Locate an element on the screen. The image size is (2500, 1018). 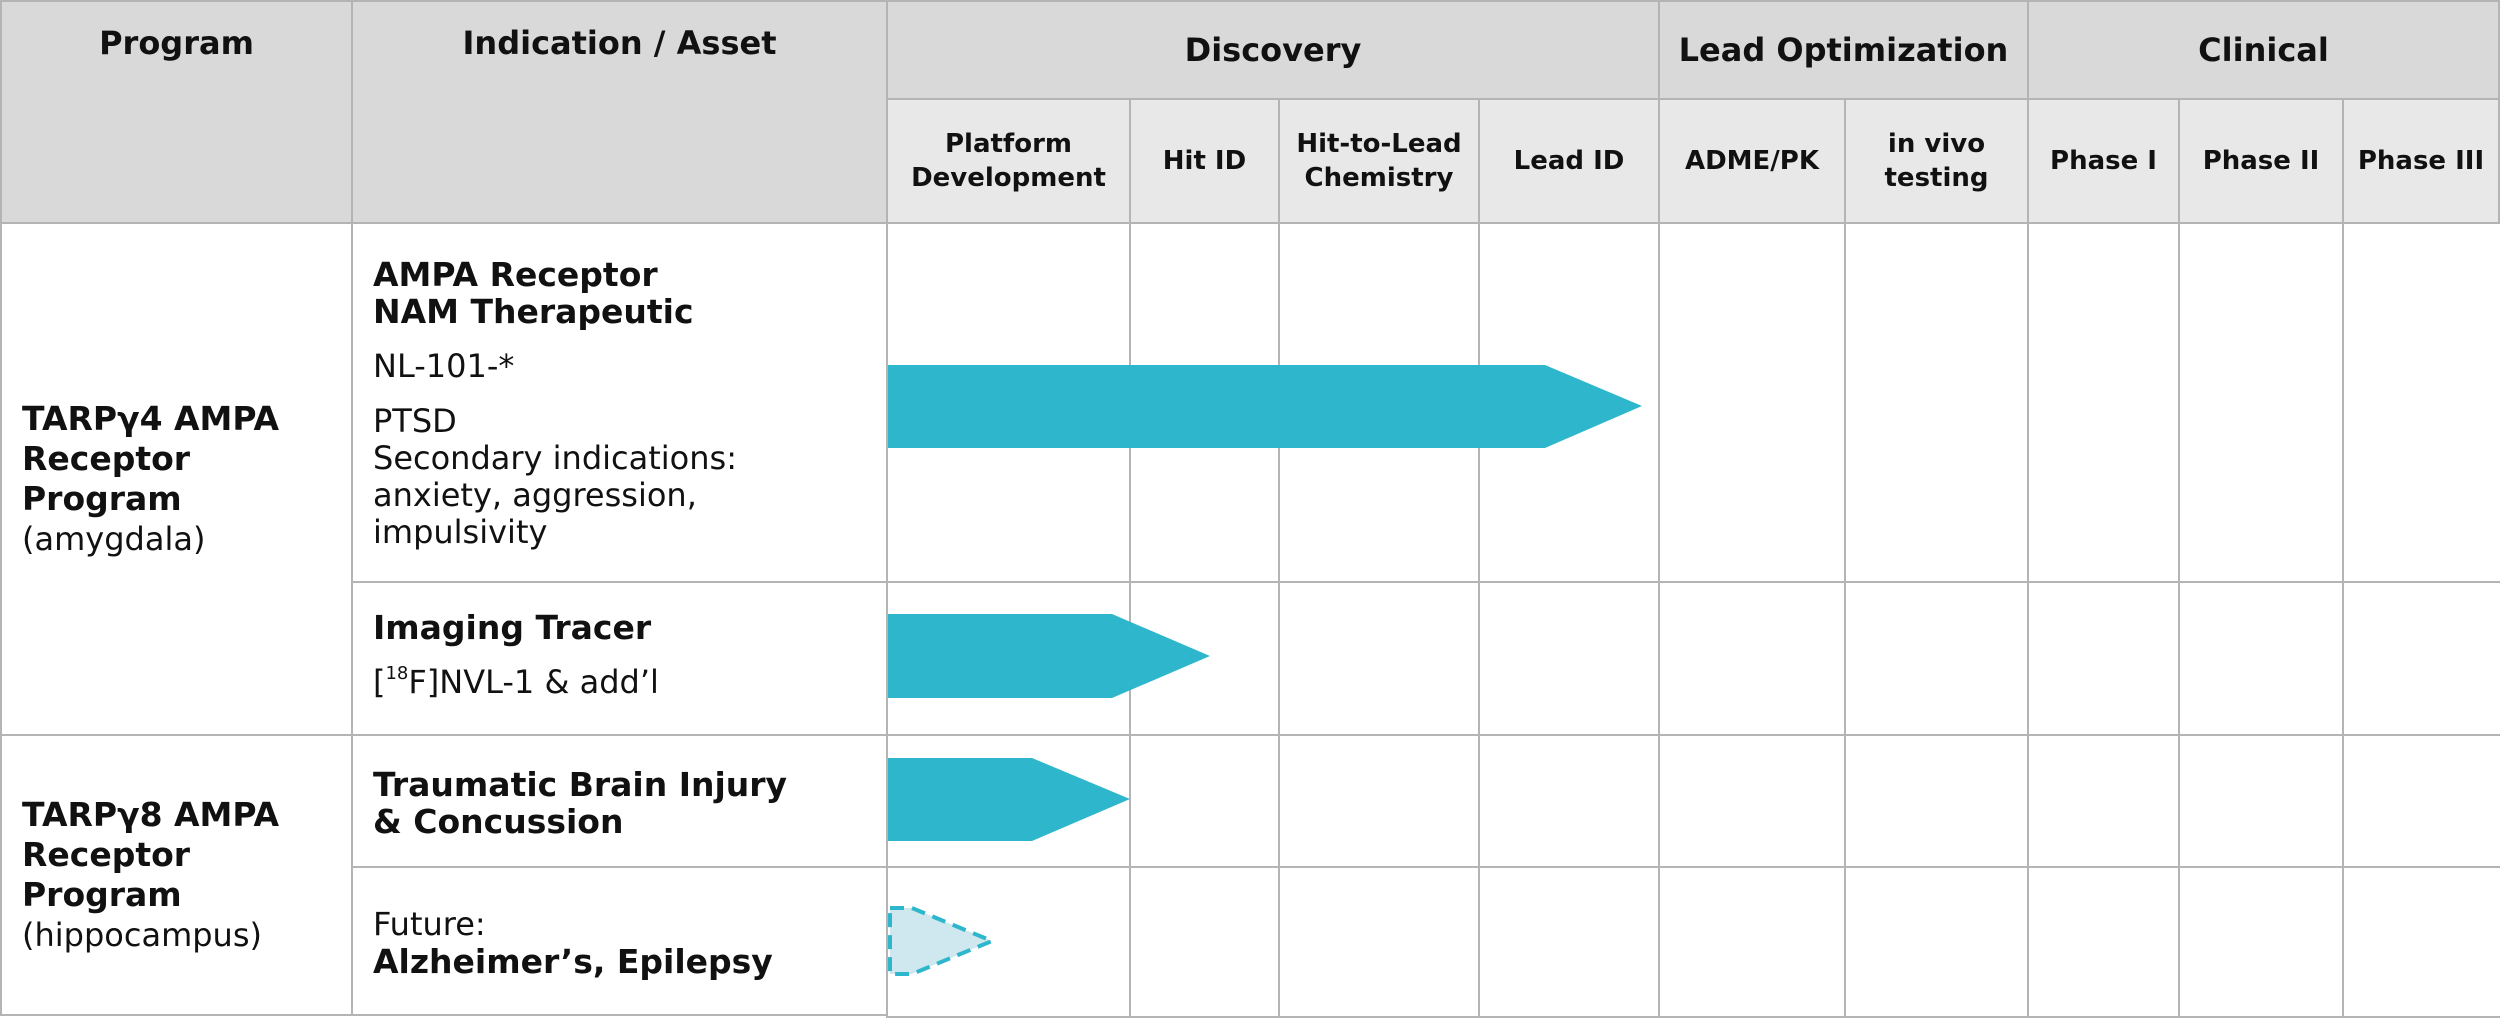
asset-title: Imaging Tracer is located at coordinates (512, 627).